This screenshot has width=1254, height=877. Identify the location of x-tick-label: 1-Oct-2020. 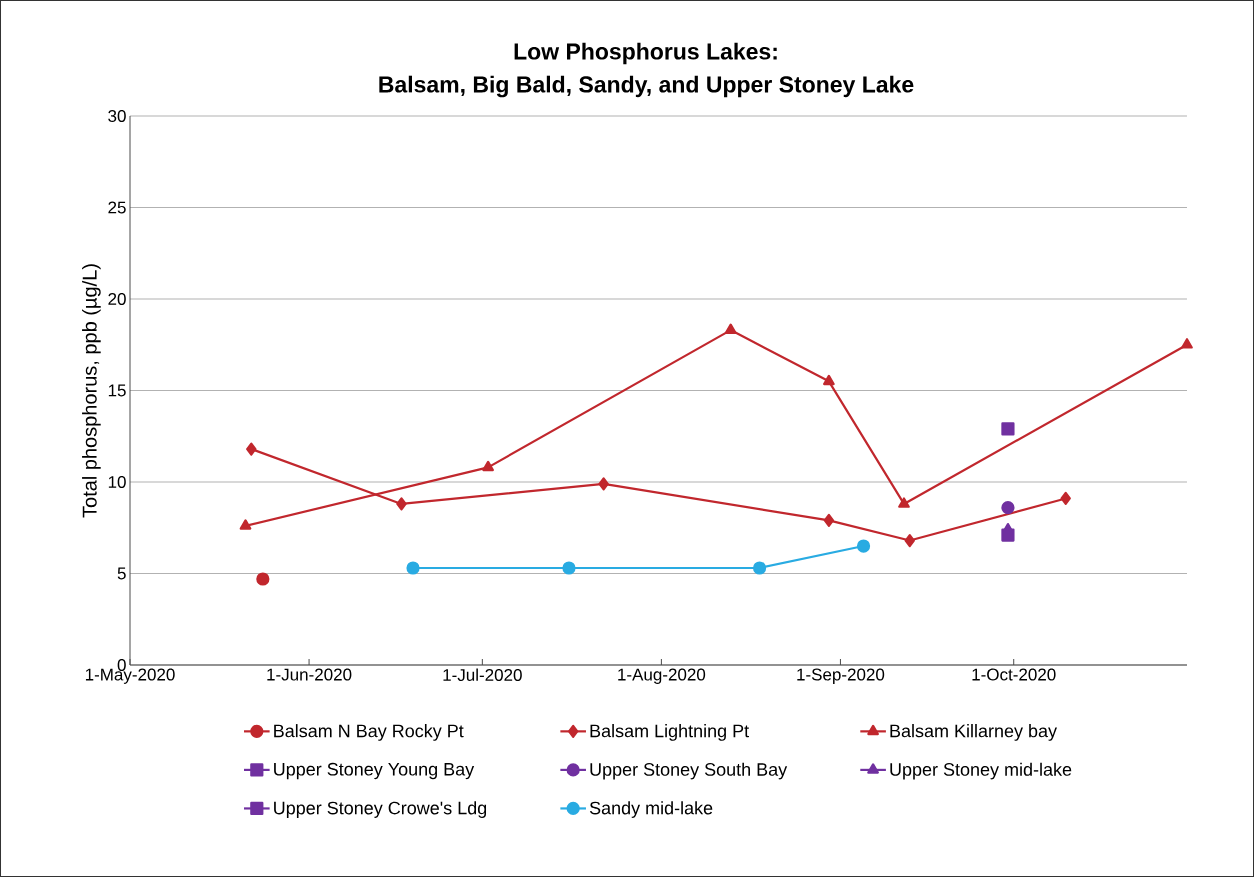
(1014, 674).